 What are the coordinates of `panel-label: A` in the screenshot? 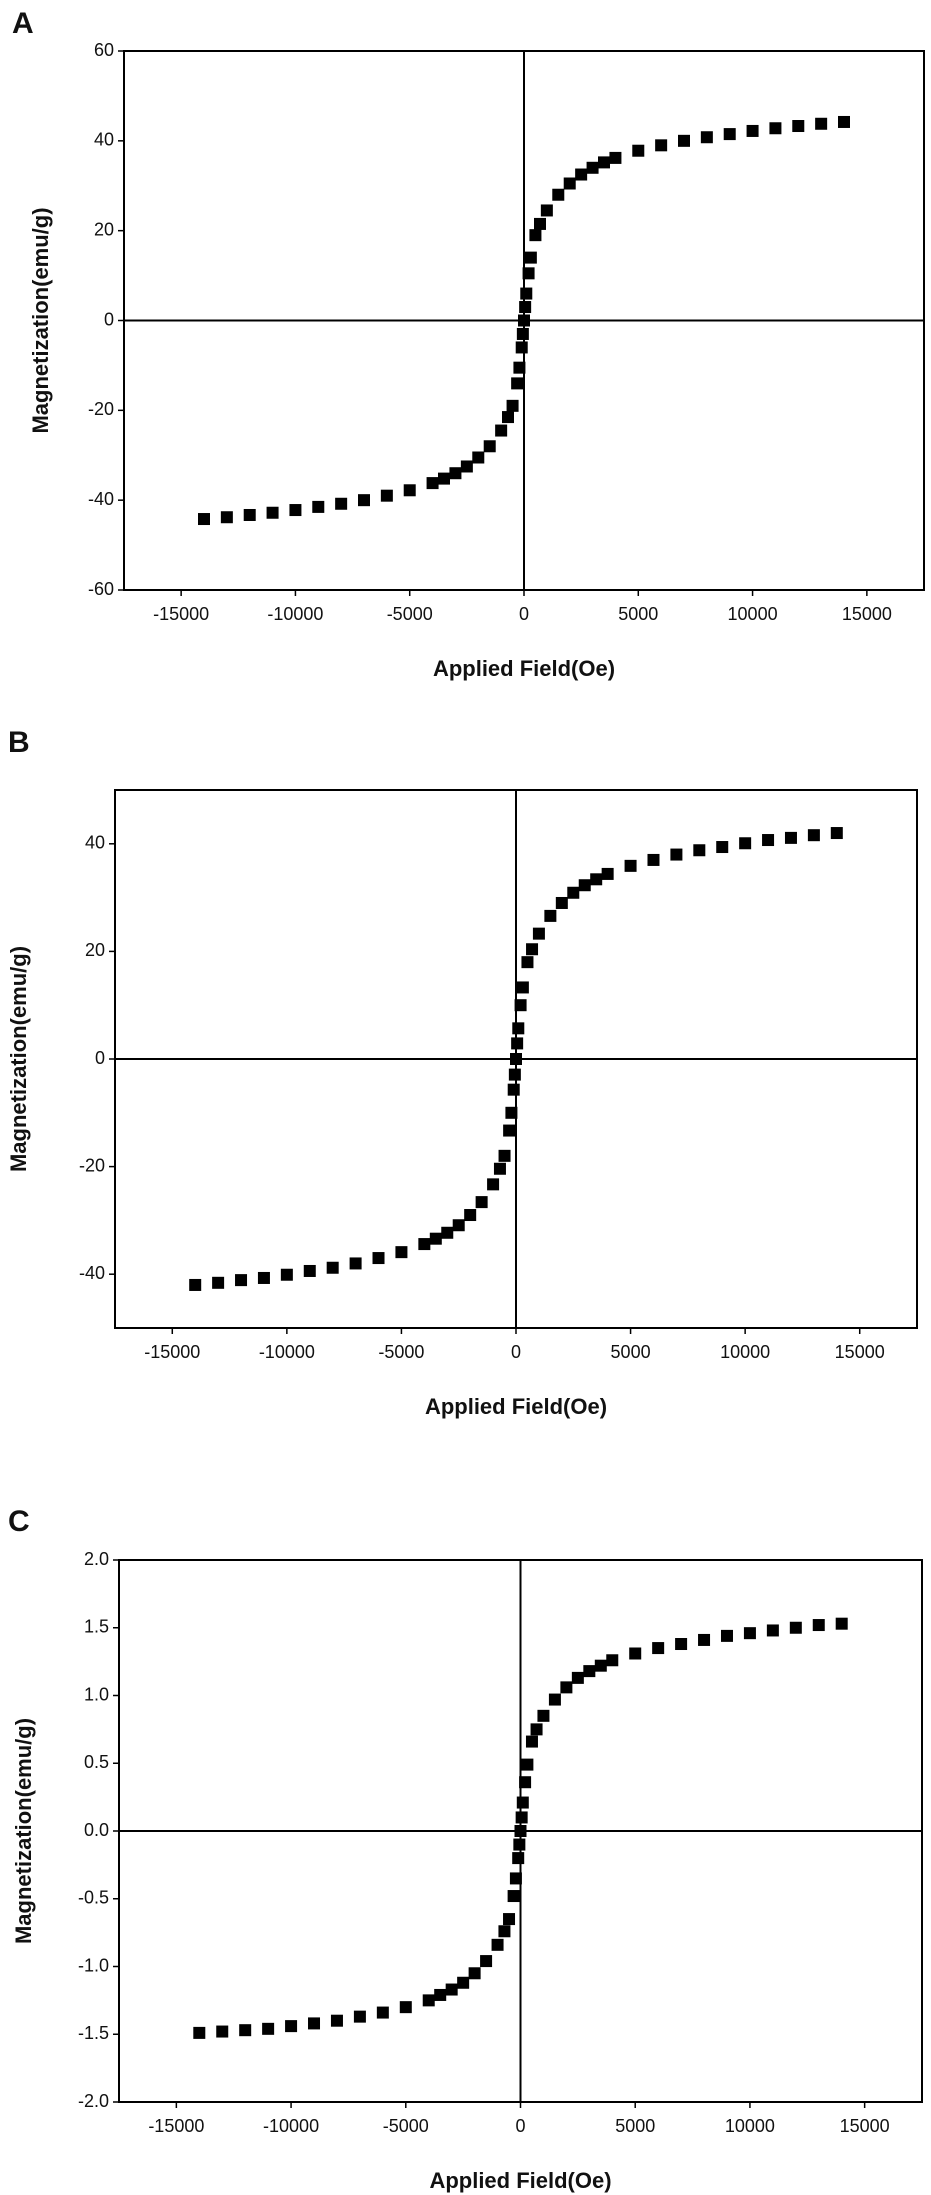 It's located at (23, 23).